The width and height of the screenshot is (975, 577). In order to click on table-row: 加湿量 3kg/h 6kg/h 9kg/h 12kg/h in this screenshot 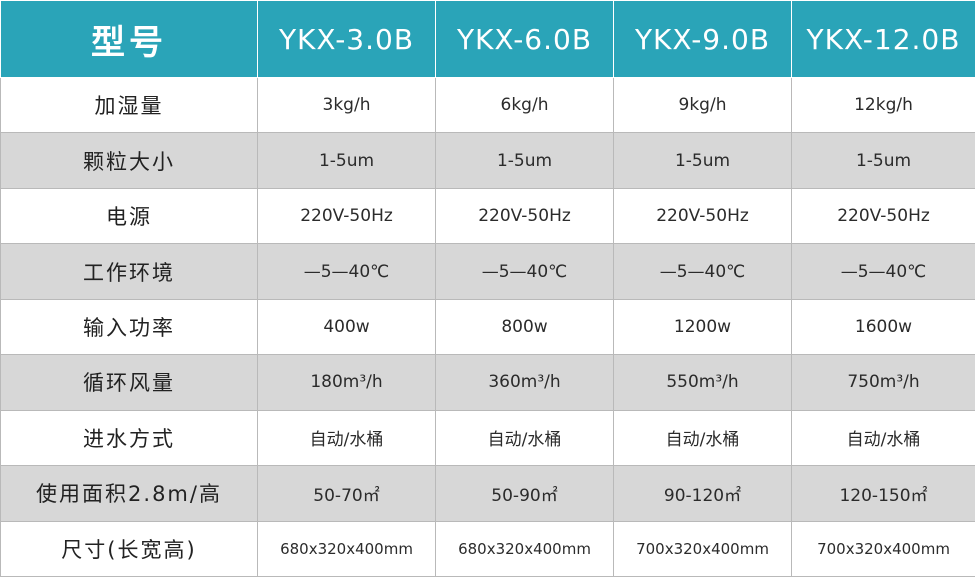, I will do `click(487, 105)`.